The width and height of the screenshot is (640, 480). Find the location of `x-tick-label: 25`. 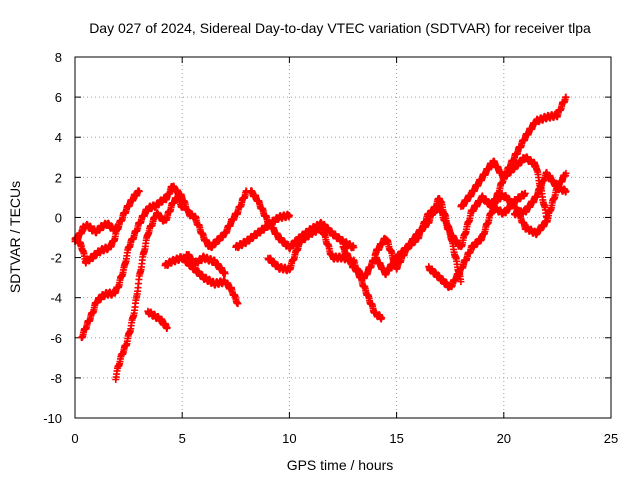

x-tick-label: 25 is located at coordinates (611, 438).